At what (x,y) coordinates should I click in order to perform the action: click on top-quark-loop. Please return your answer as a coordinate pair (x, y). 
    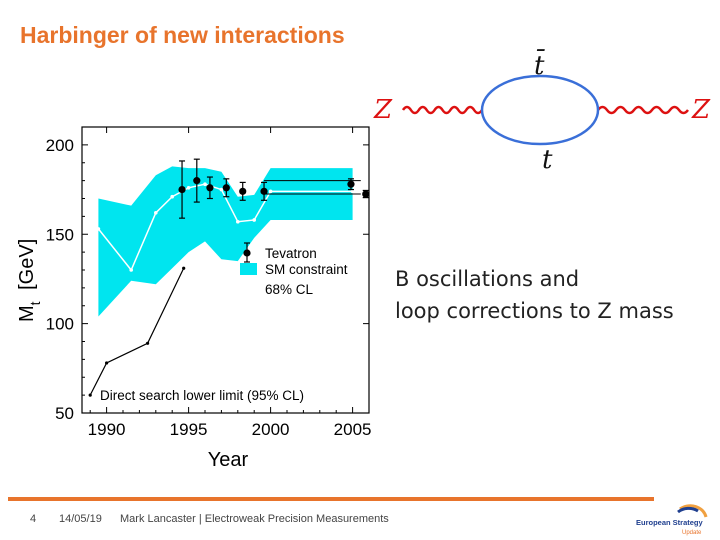
    Looking at the image, I should click on (540, 110).